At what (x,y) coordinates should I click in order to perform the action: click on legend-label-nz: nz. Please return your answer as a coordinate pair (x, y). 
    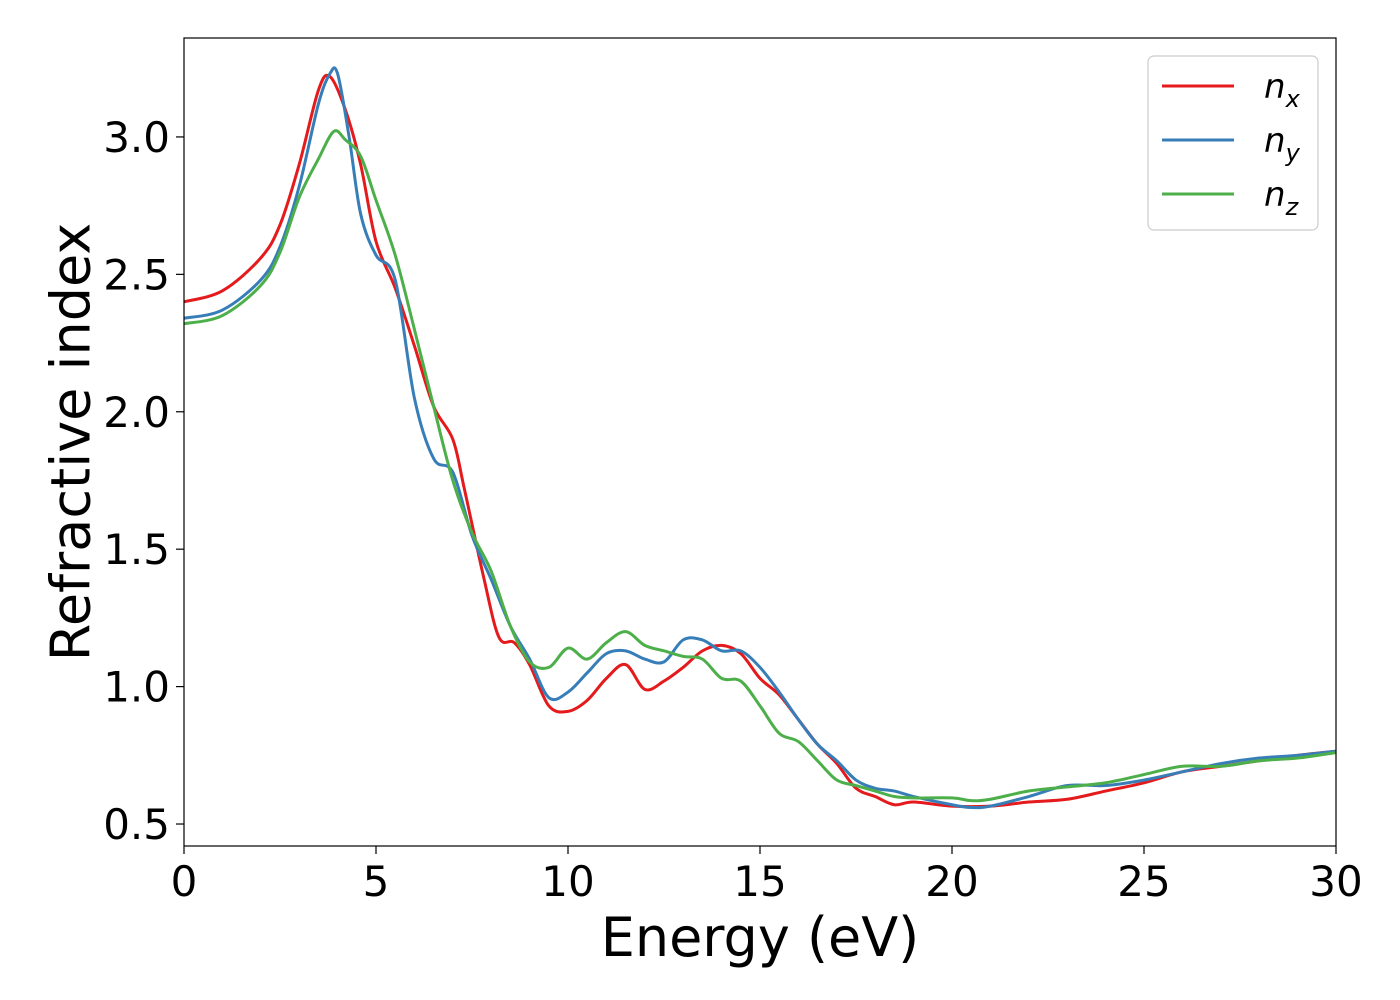
    Looking at the image, I should click on (1282, 198).